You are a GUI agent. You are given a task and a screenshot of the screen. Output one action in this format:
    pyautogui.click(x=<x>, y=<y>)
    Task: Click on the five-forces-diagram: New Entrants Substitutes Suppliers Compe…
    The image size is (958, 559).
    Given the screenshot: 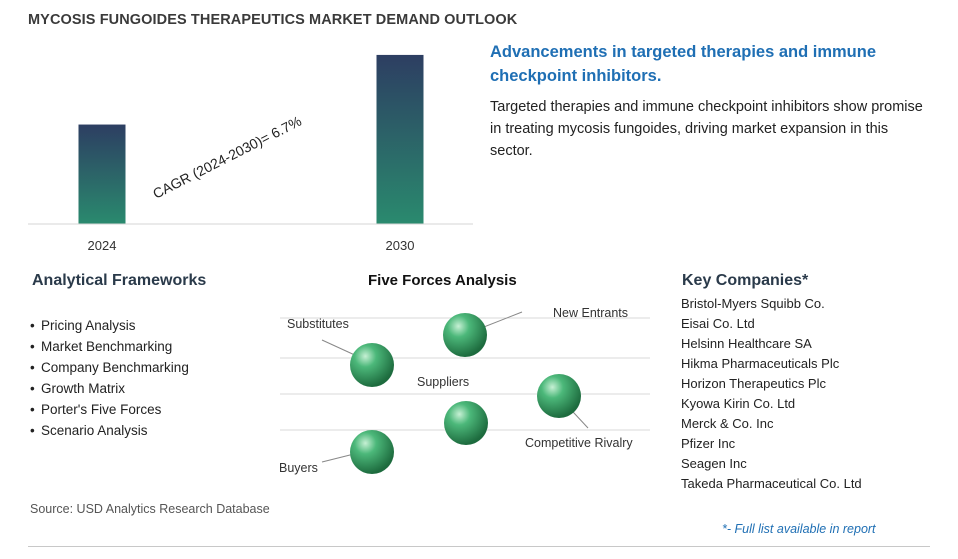 What is the action you would take?
    pyautogui.click(x=464, y=390)
    